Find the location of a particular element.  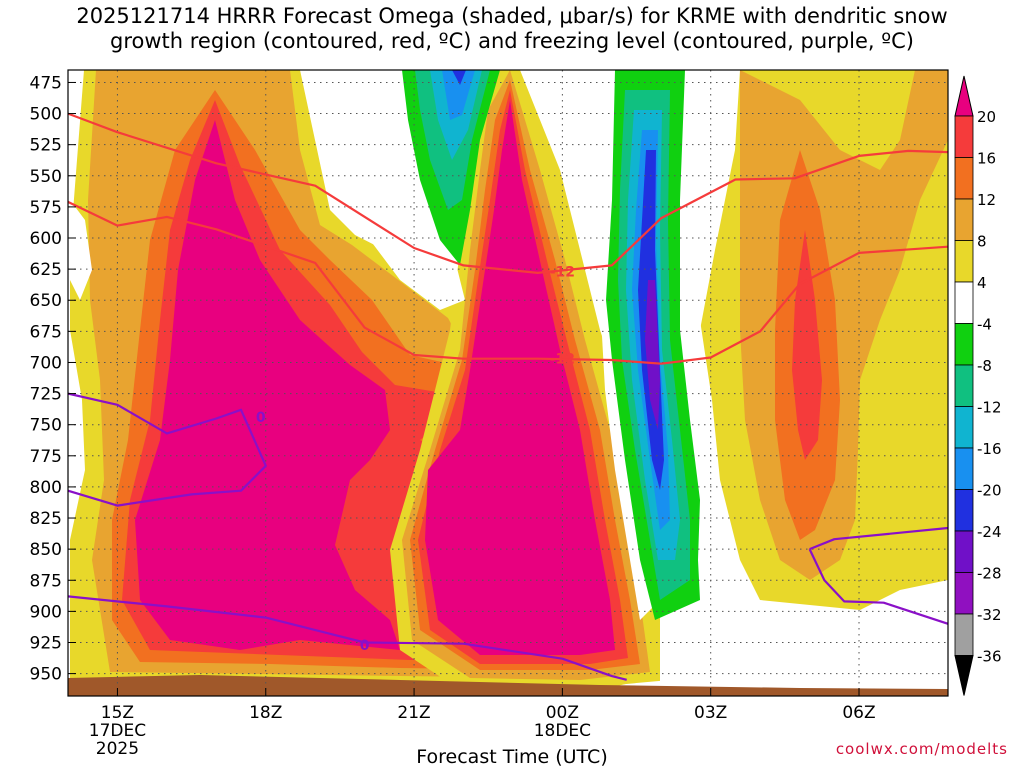

y-tick-label: 875 is located at coordinates (46, 581).